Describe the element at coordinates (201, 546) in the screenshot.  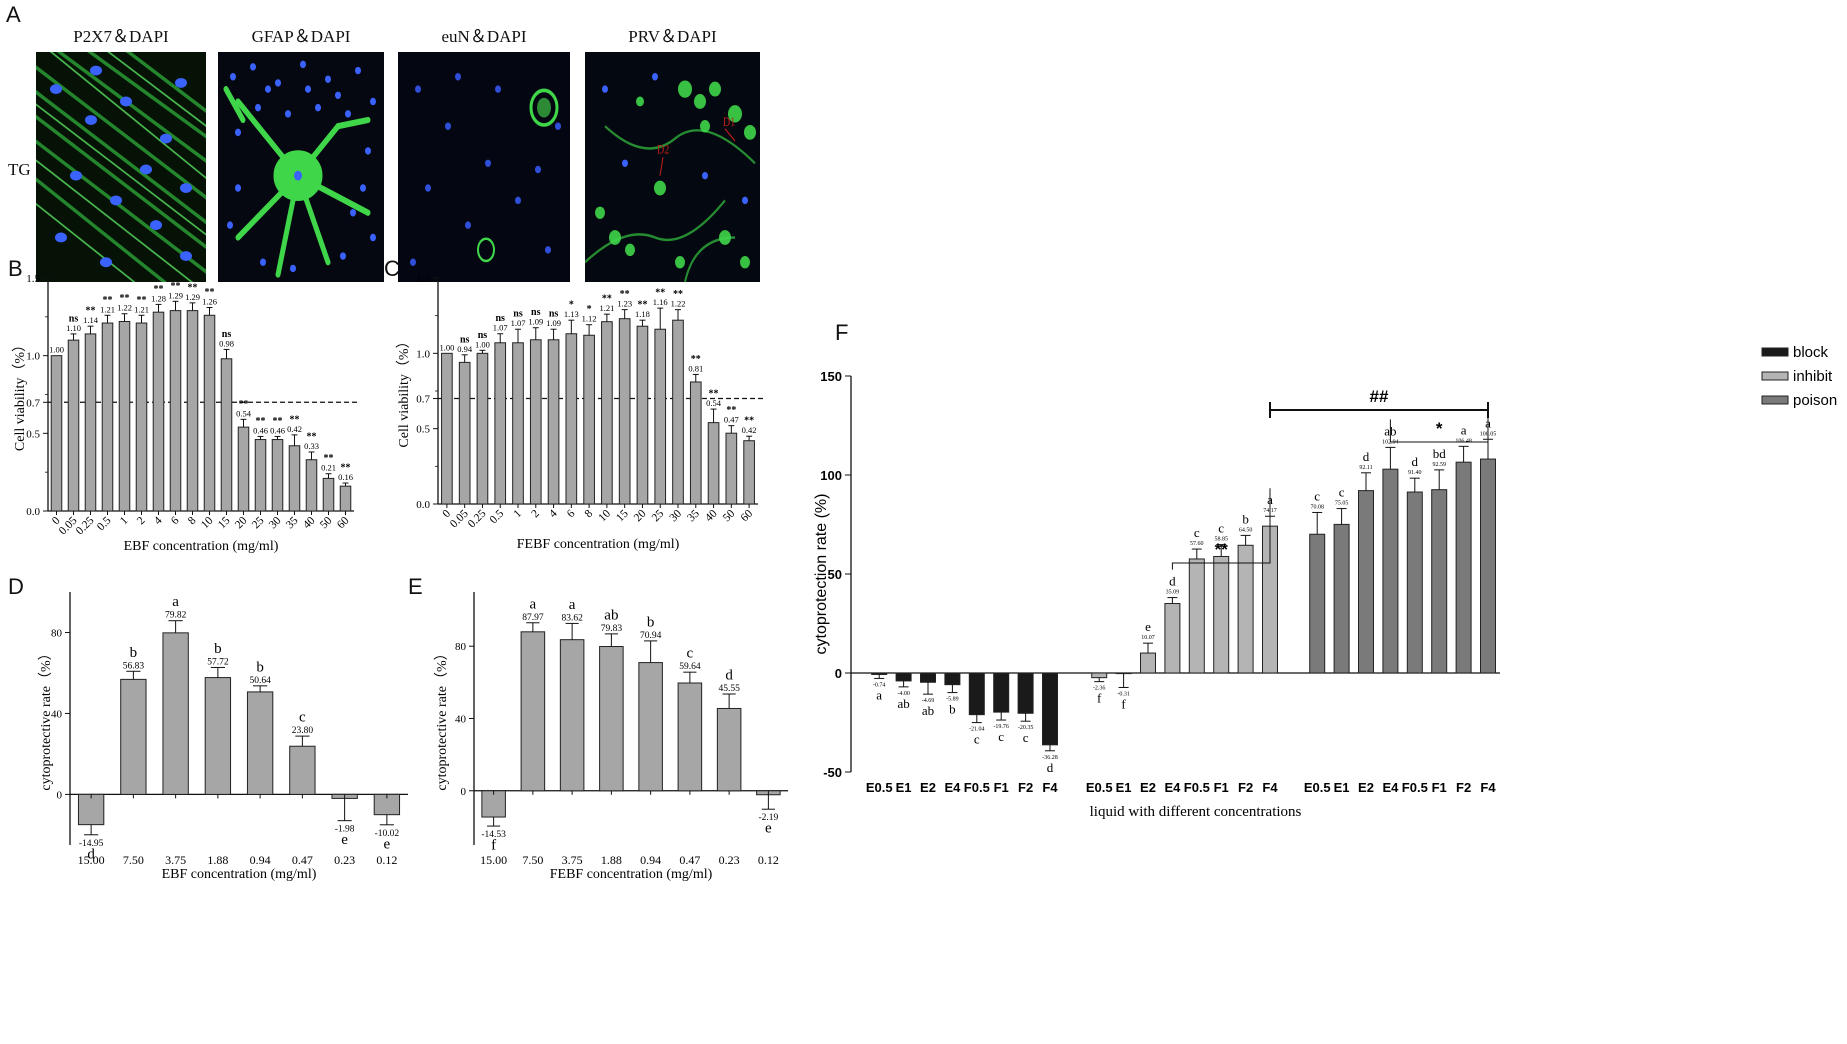
I see `b-xlabel: EBF concentration (mg/ml)` at that location.